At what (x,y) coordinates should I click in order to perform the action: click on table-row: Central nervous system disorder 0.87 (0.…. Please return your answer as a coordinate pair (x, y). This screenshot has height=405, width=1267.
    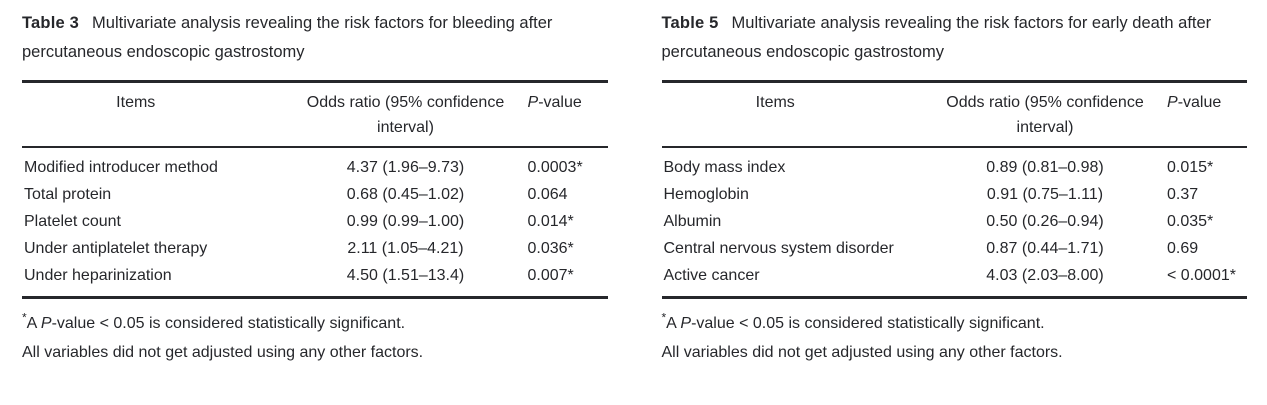
    Looking at the image, I should click on (955, 248).